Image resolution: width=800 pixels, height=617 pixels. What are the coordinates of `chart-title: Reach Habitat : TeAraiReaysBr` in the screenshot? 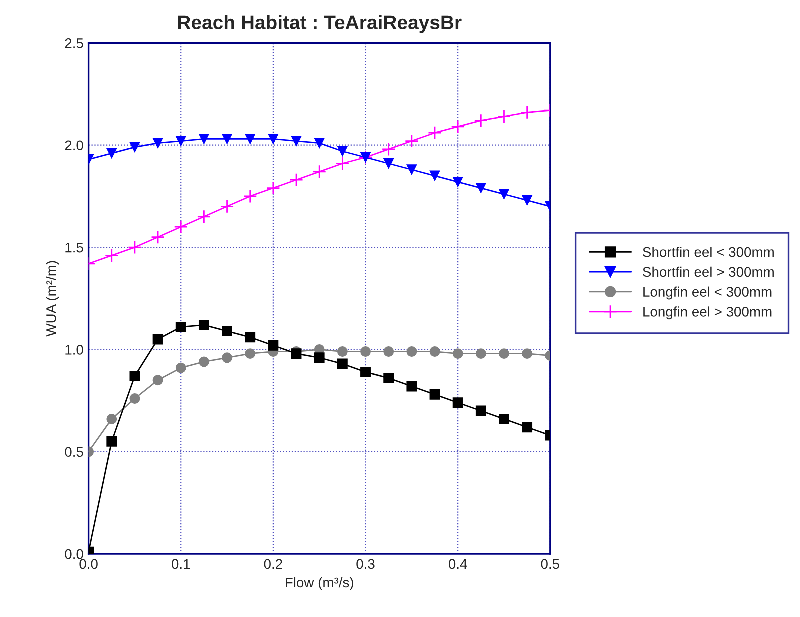 It's located at (320, 24).